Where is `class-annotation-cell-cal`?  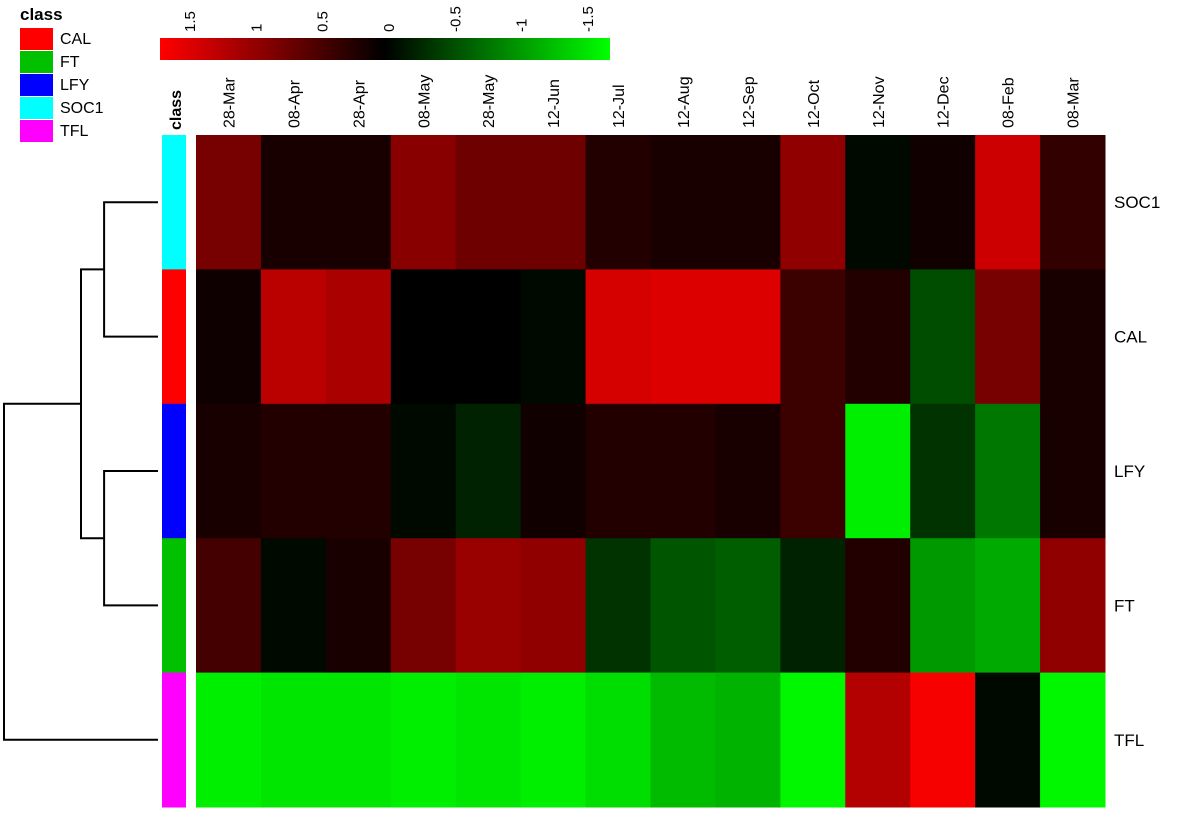
class-annotation-cell-cal is located at coordinates (174, 337).